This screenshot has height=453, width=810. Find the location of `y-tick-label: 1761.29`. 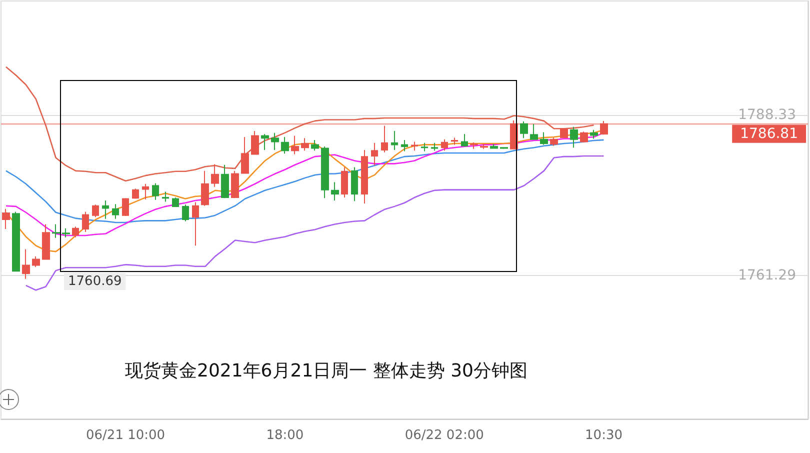

y-tick-label: 1761.29 is located at coordinates (767, 275).